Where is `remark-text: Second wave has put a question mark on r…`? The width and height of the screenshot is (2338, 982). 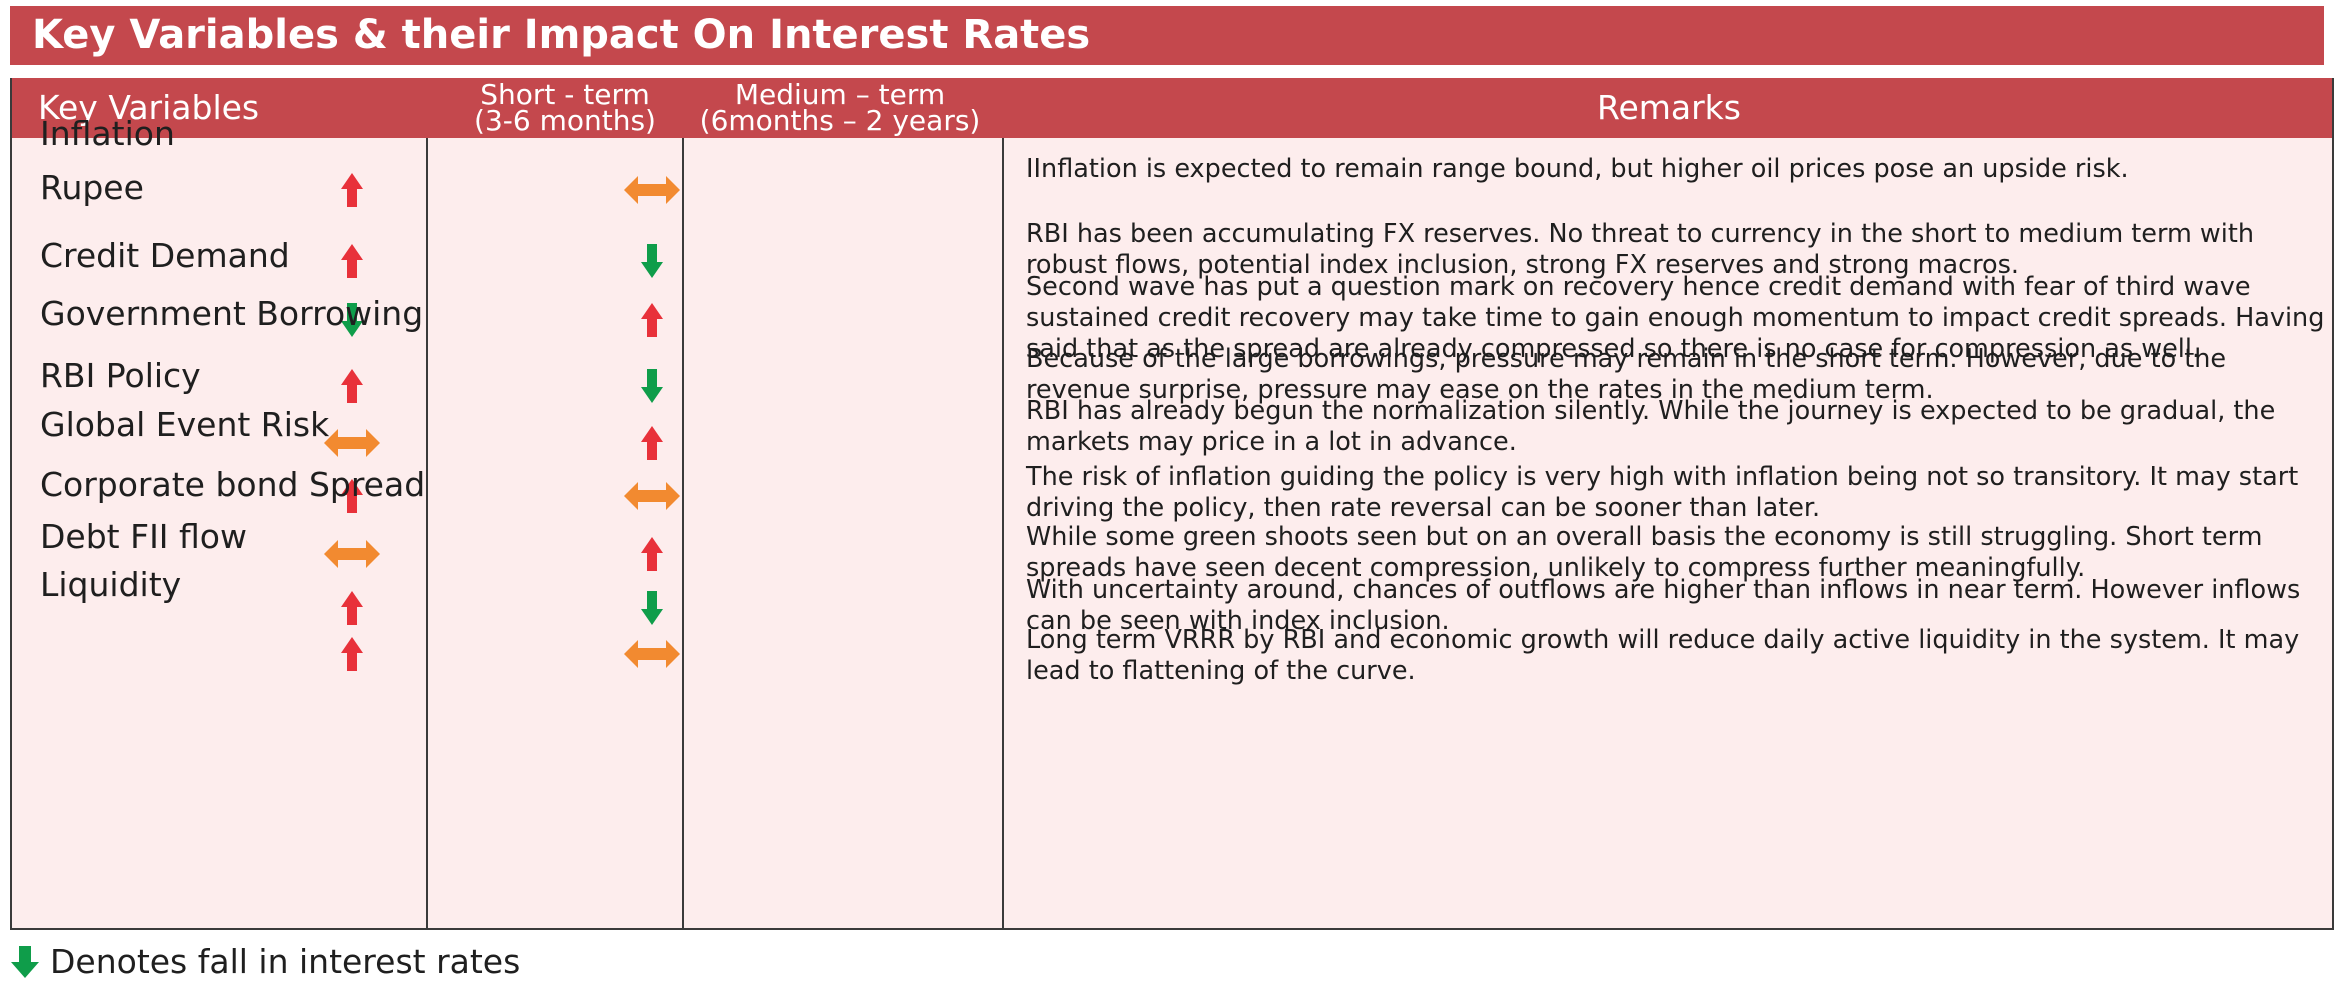
remark-text: Second wave has put a question mark on r… is located at coordinates (1675, 318).